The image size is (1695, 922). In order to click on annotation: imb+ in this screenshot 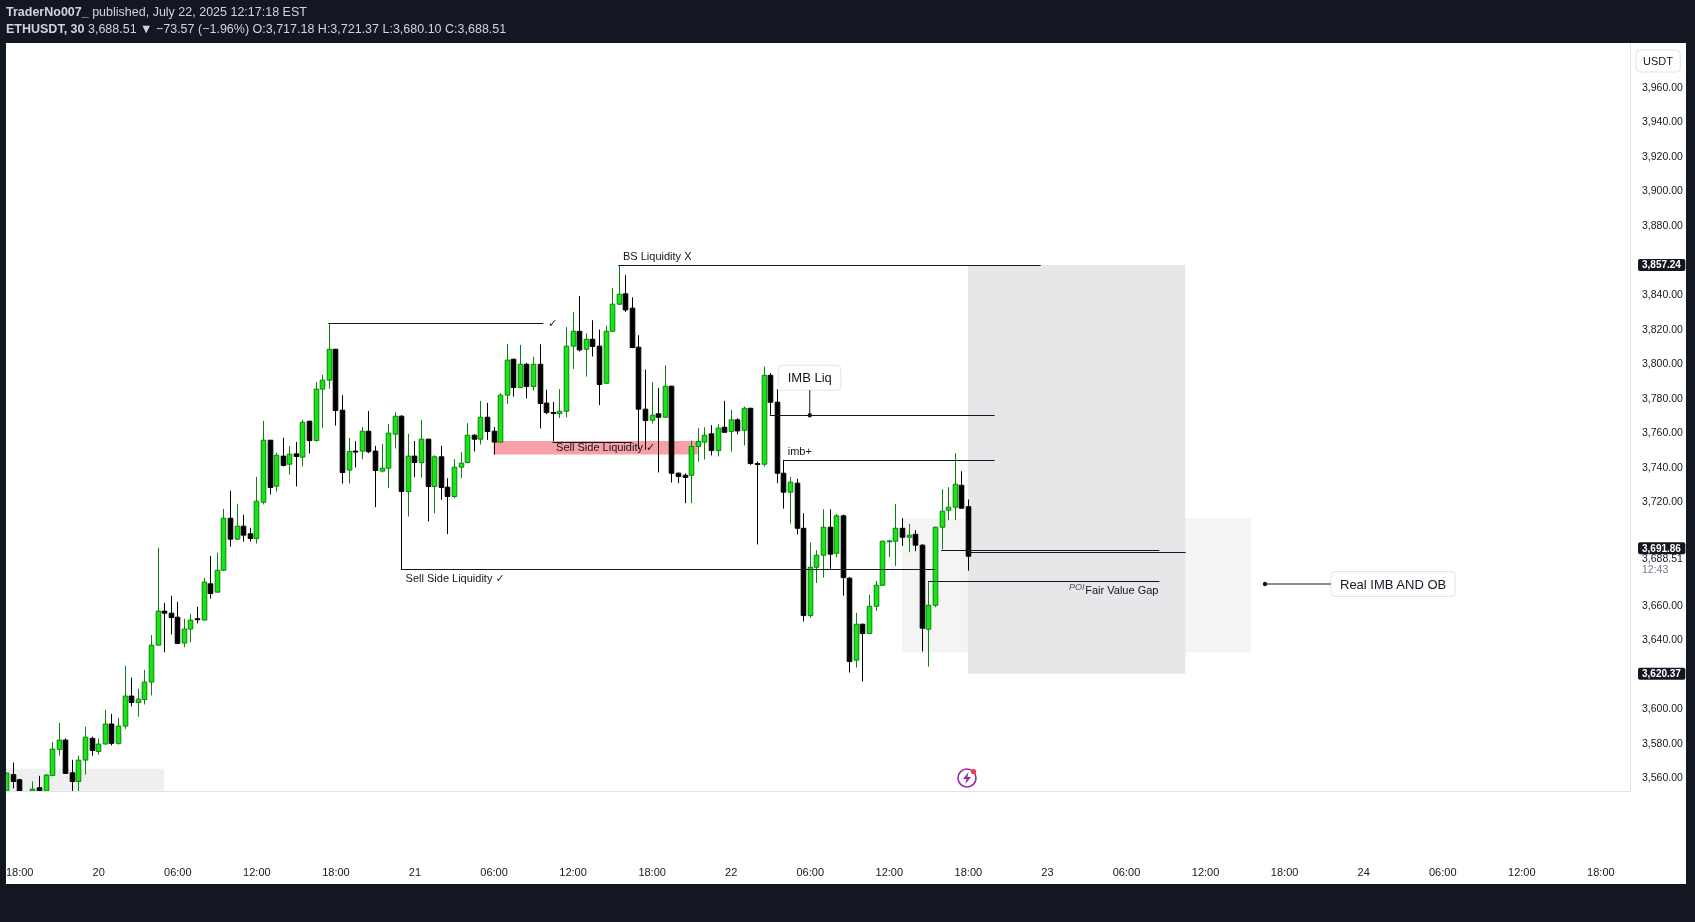, I will do `click(799, 450)`.